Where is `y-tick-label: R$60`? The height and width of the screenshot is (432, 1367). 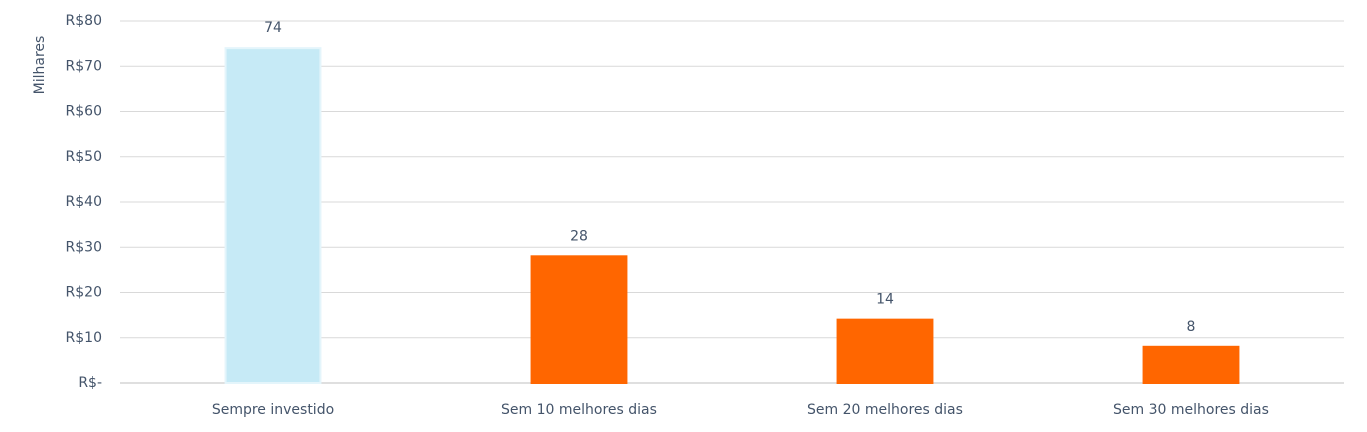 y-tick-label: R$60 is located at coordinates (84, 112).